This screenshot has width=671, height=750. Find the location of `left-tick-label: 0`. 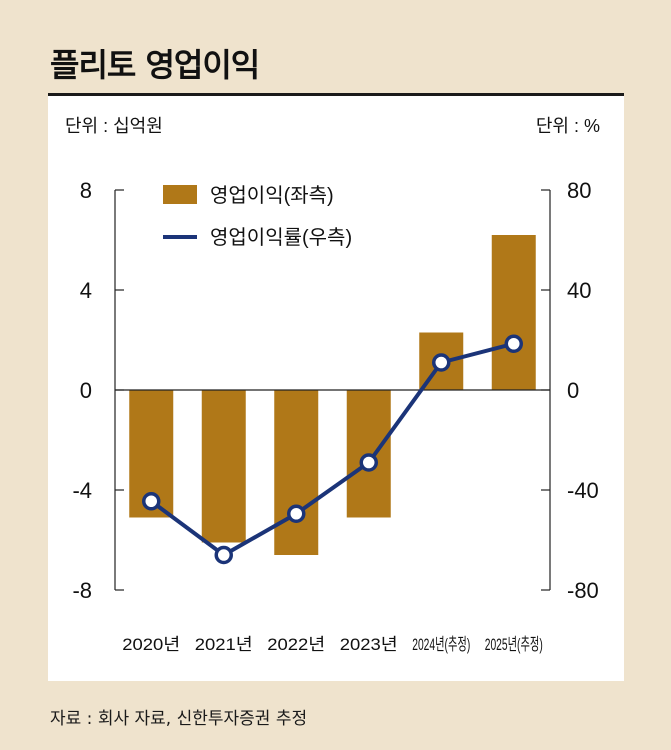

left-tick-label: 0 is located at coordinates (86, 390).